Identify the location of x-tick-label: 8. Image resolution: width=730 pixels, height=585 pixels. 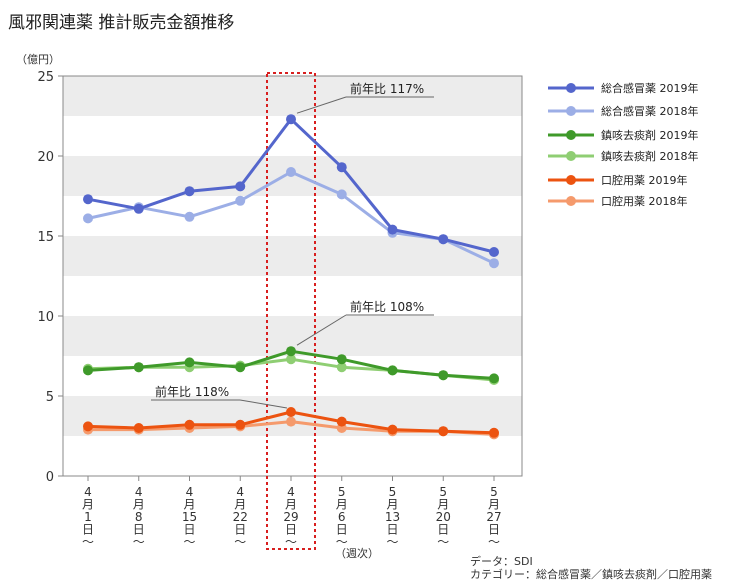
(139, 517).